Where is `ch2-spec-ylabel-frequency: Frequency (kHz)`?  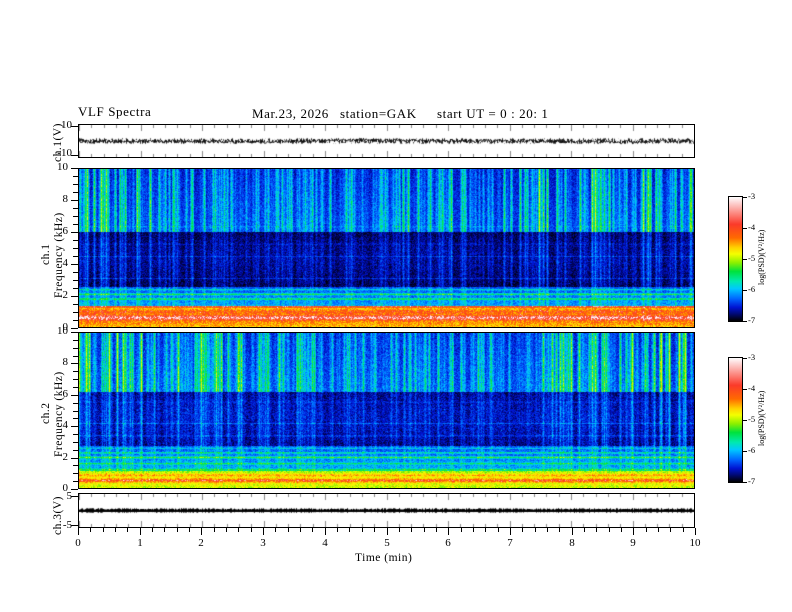 ch2-spec-ylabel-frequency: Frequency (kHz) is located at coordinates (59, 414).